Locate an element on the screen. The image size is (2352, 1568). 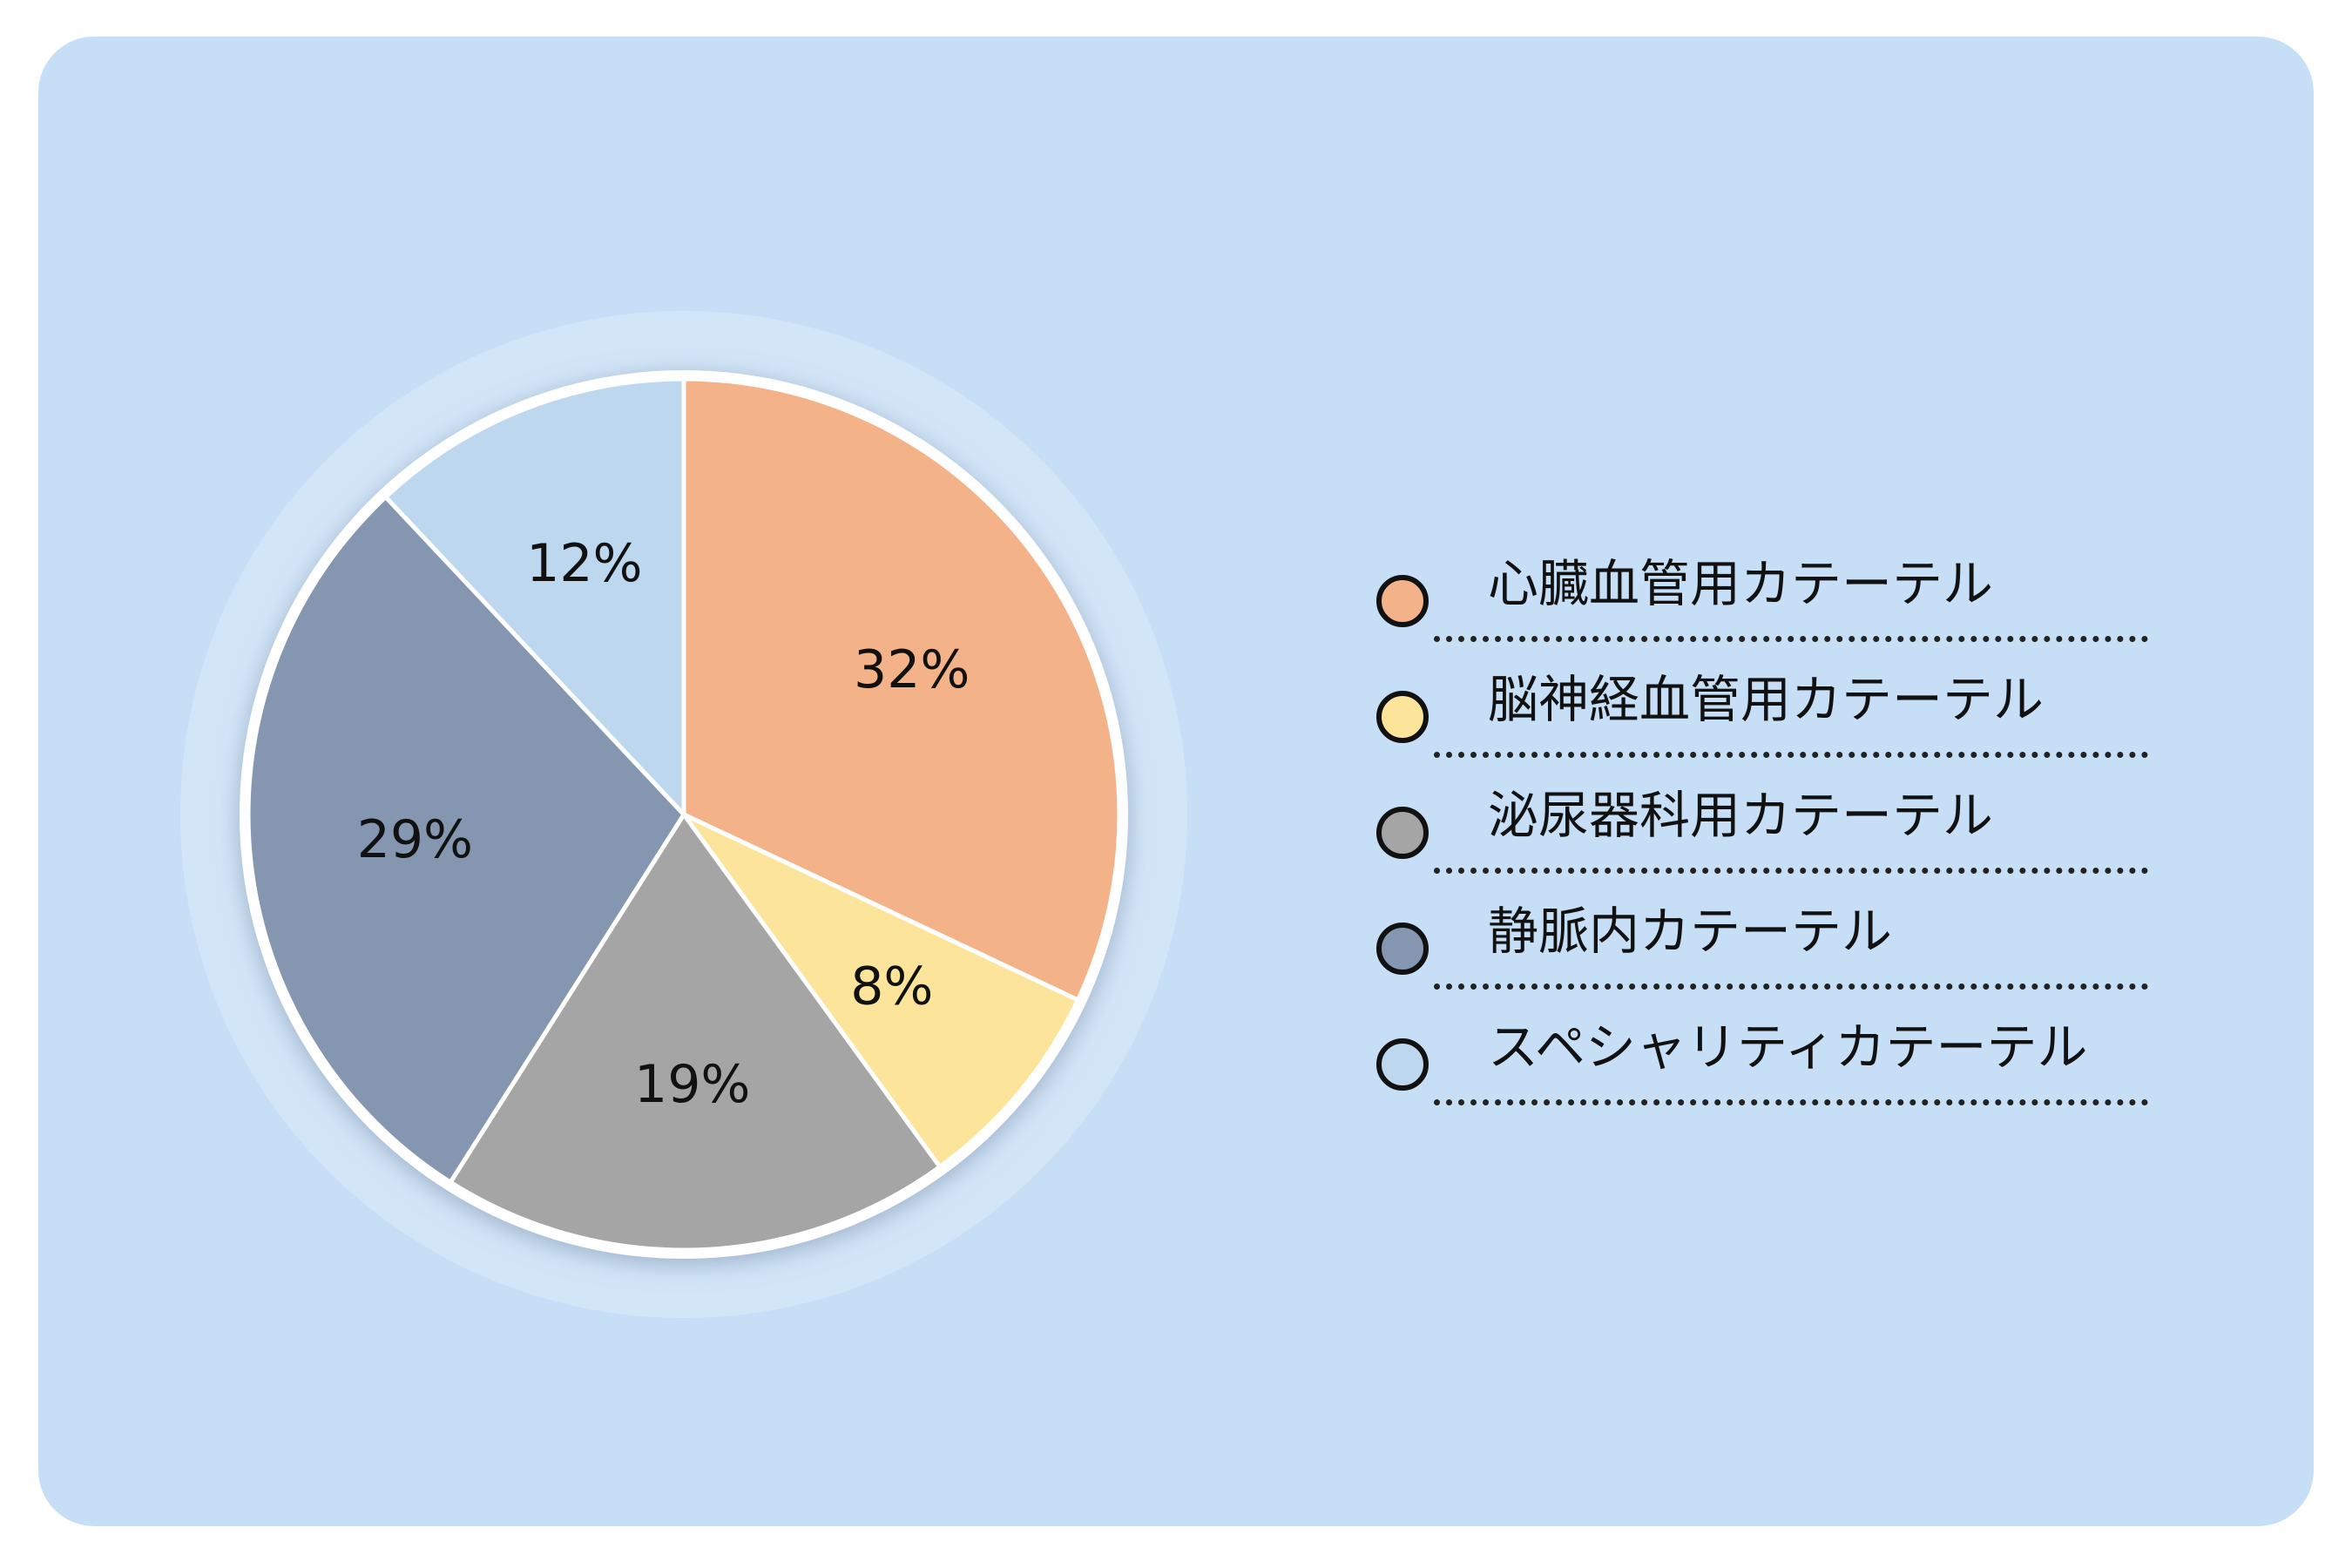
legend-label: 心臓血管用カテーテル is located at coordinates (1741, 583).